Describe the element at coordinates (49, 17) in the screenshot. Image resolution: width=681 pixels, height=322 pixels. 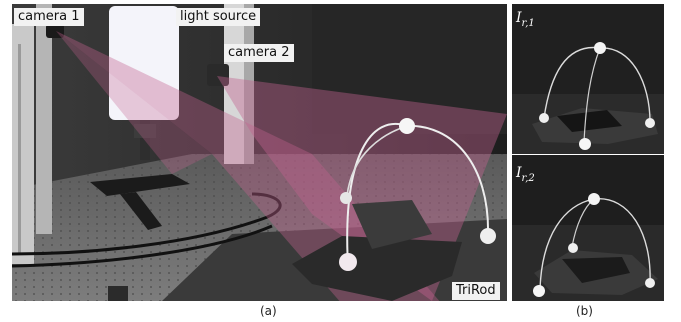
I see `label-camera-1: camera 1` at that location.